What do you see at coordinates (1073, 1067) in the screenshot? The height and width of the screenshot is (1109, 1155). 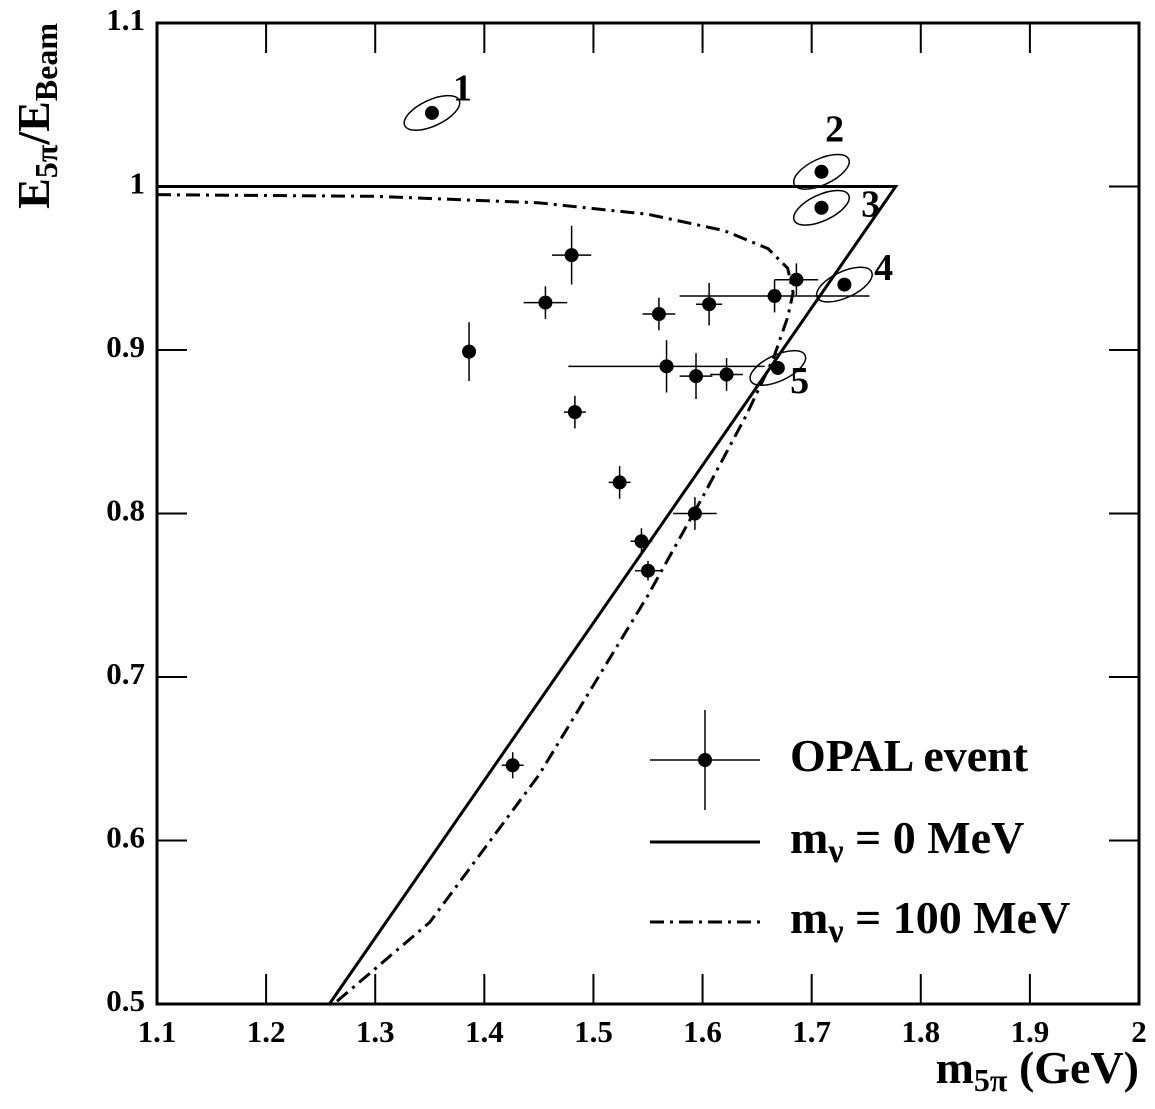 I see `label-part: (GeV)` at bounding box center [1073, 1067].